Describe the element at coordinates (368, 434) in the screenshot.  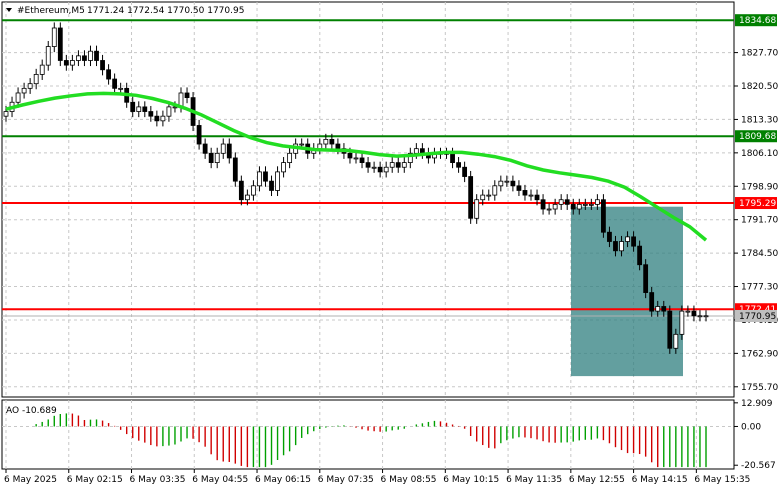
I see `indicator-panel` at that location.